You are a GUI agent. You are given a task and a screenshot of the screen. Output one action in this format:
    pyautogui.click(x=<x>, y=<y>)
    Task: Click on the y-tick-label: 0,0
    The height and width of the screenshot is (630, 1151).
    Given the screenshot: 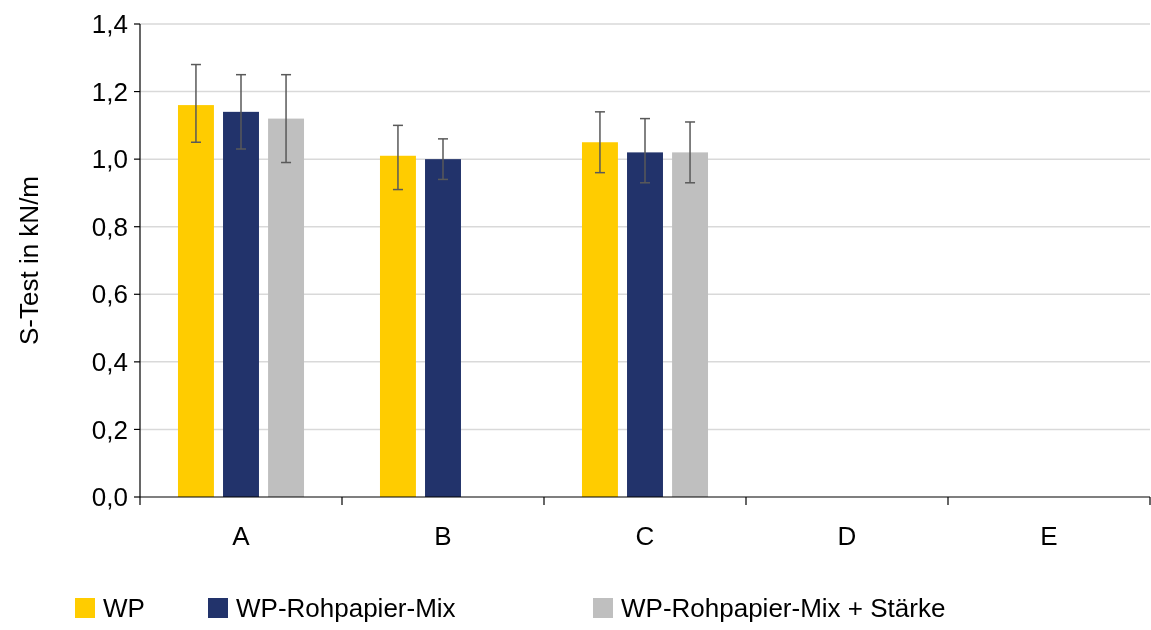 What is the action you would take?
    pyautogui.click(x=109, y=497)
    